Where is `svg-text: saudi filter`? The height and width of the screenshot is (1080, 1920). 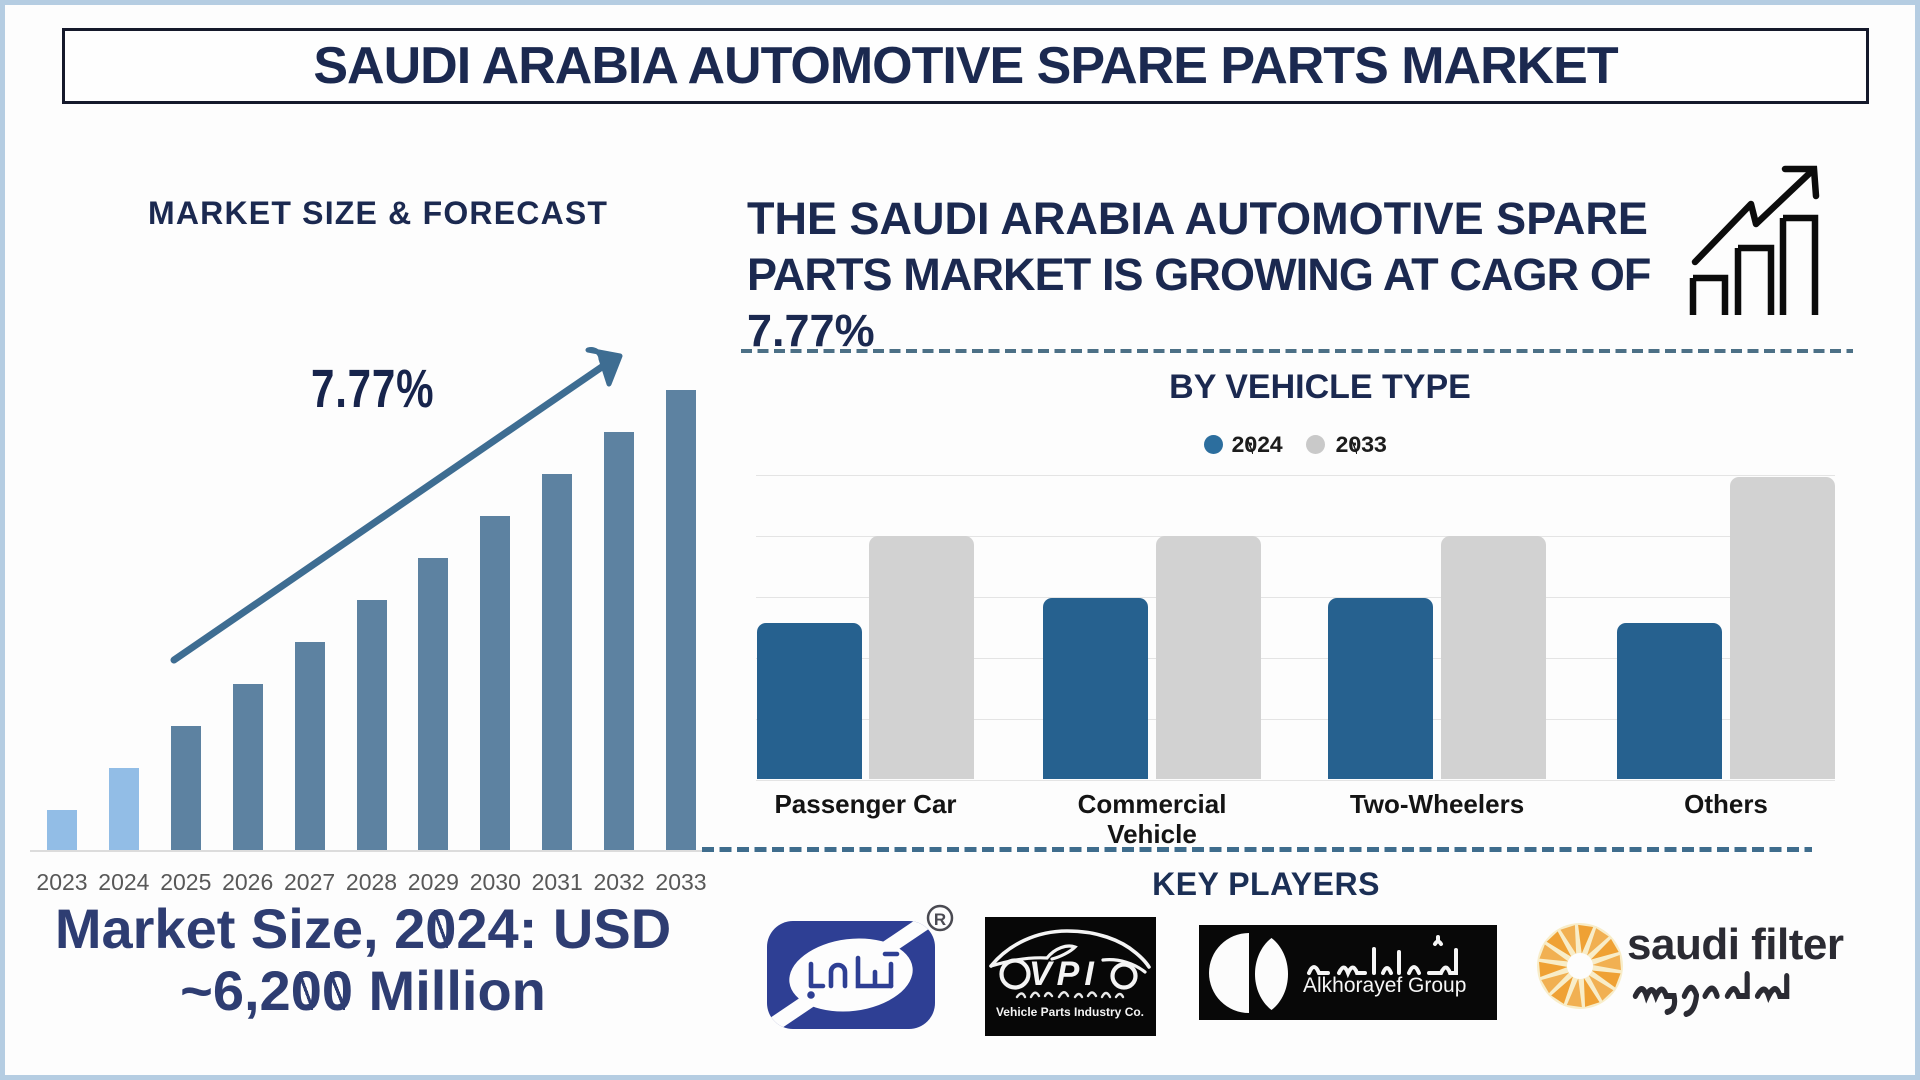 svg-text: saudi filter is located at coordinates (1735, 944).